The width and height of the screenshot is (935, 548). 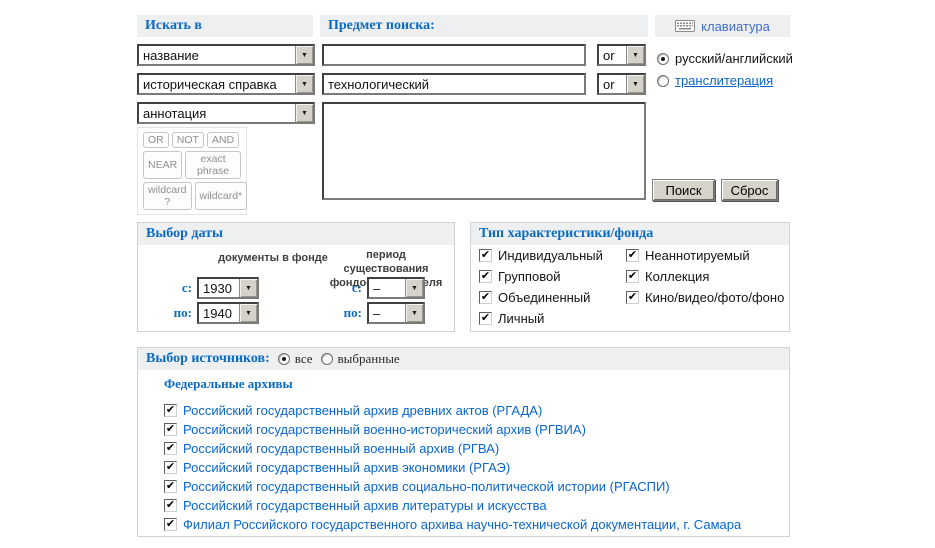 I want to click on translit-radio, so click(x=663, y=80).